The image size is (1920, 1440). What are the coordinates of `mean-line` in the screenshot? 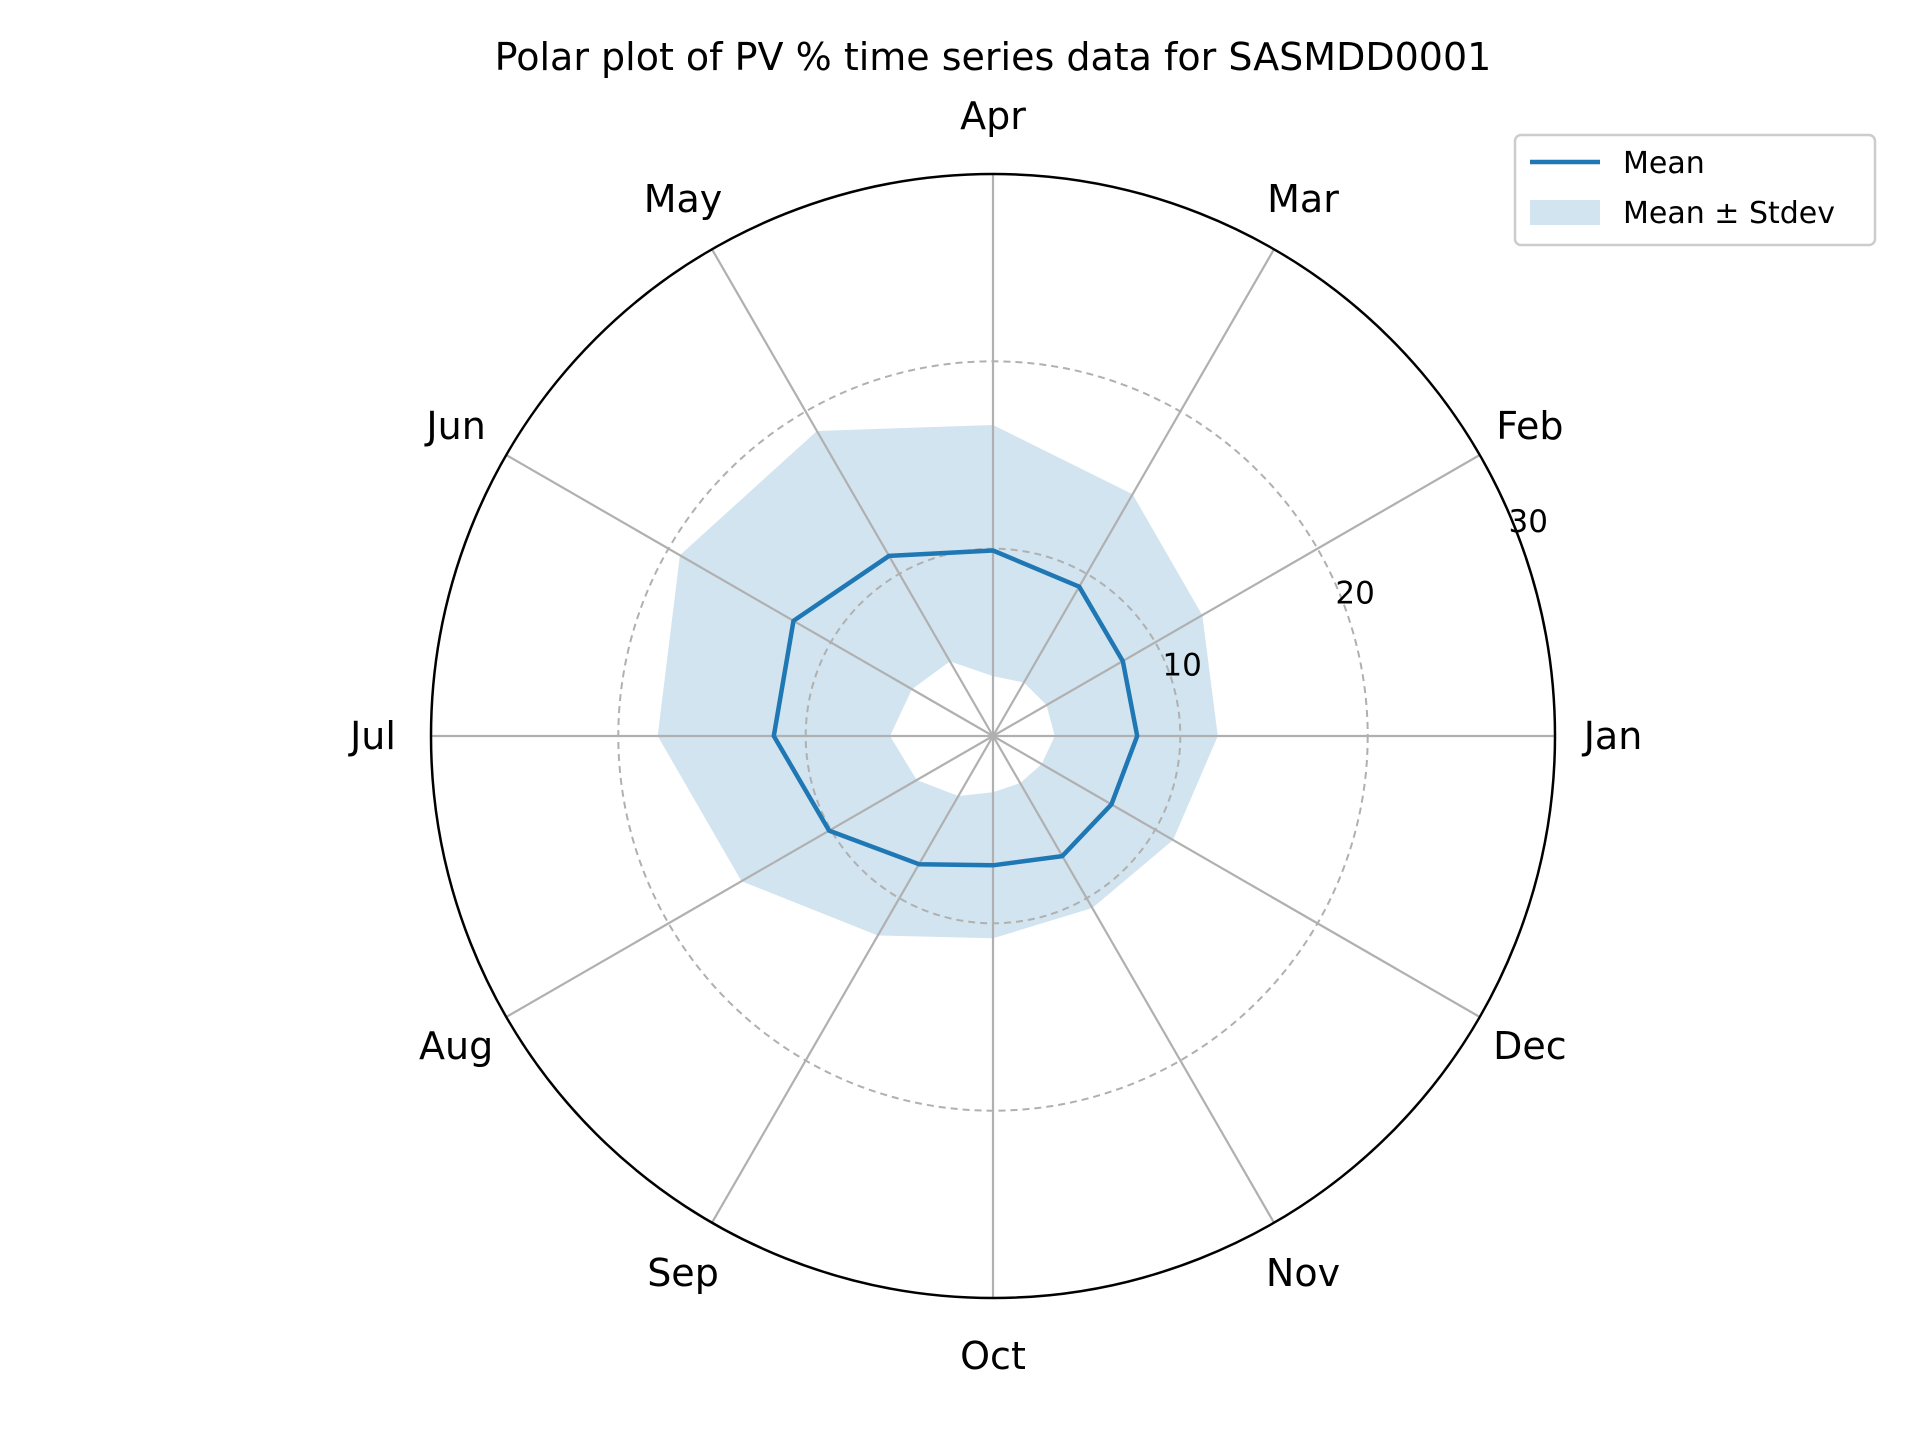 It's located at (955, 708).